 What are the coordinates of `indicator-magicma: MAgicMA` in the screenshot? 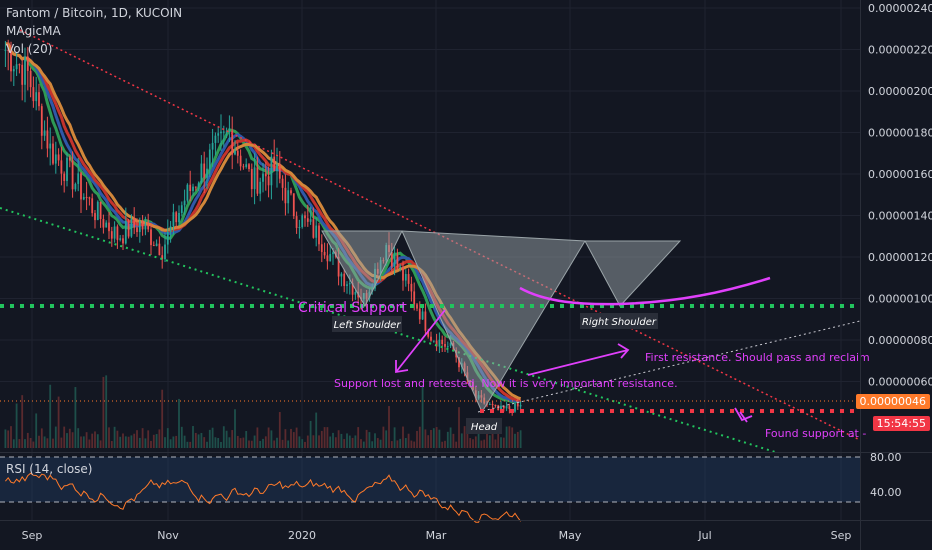 It's located at (33, 31).